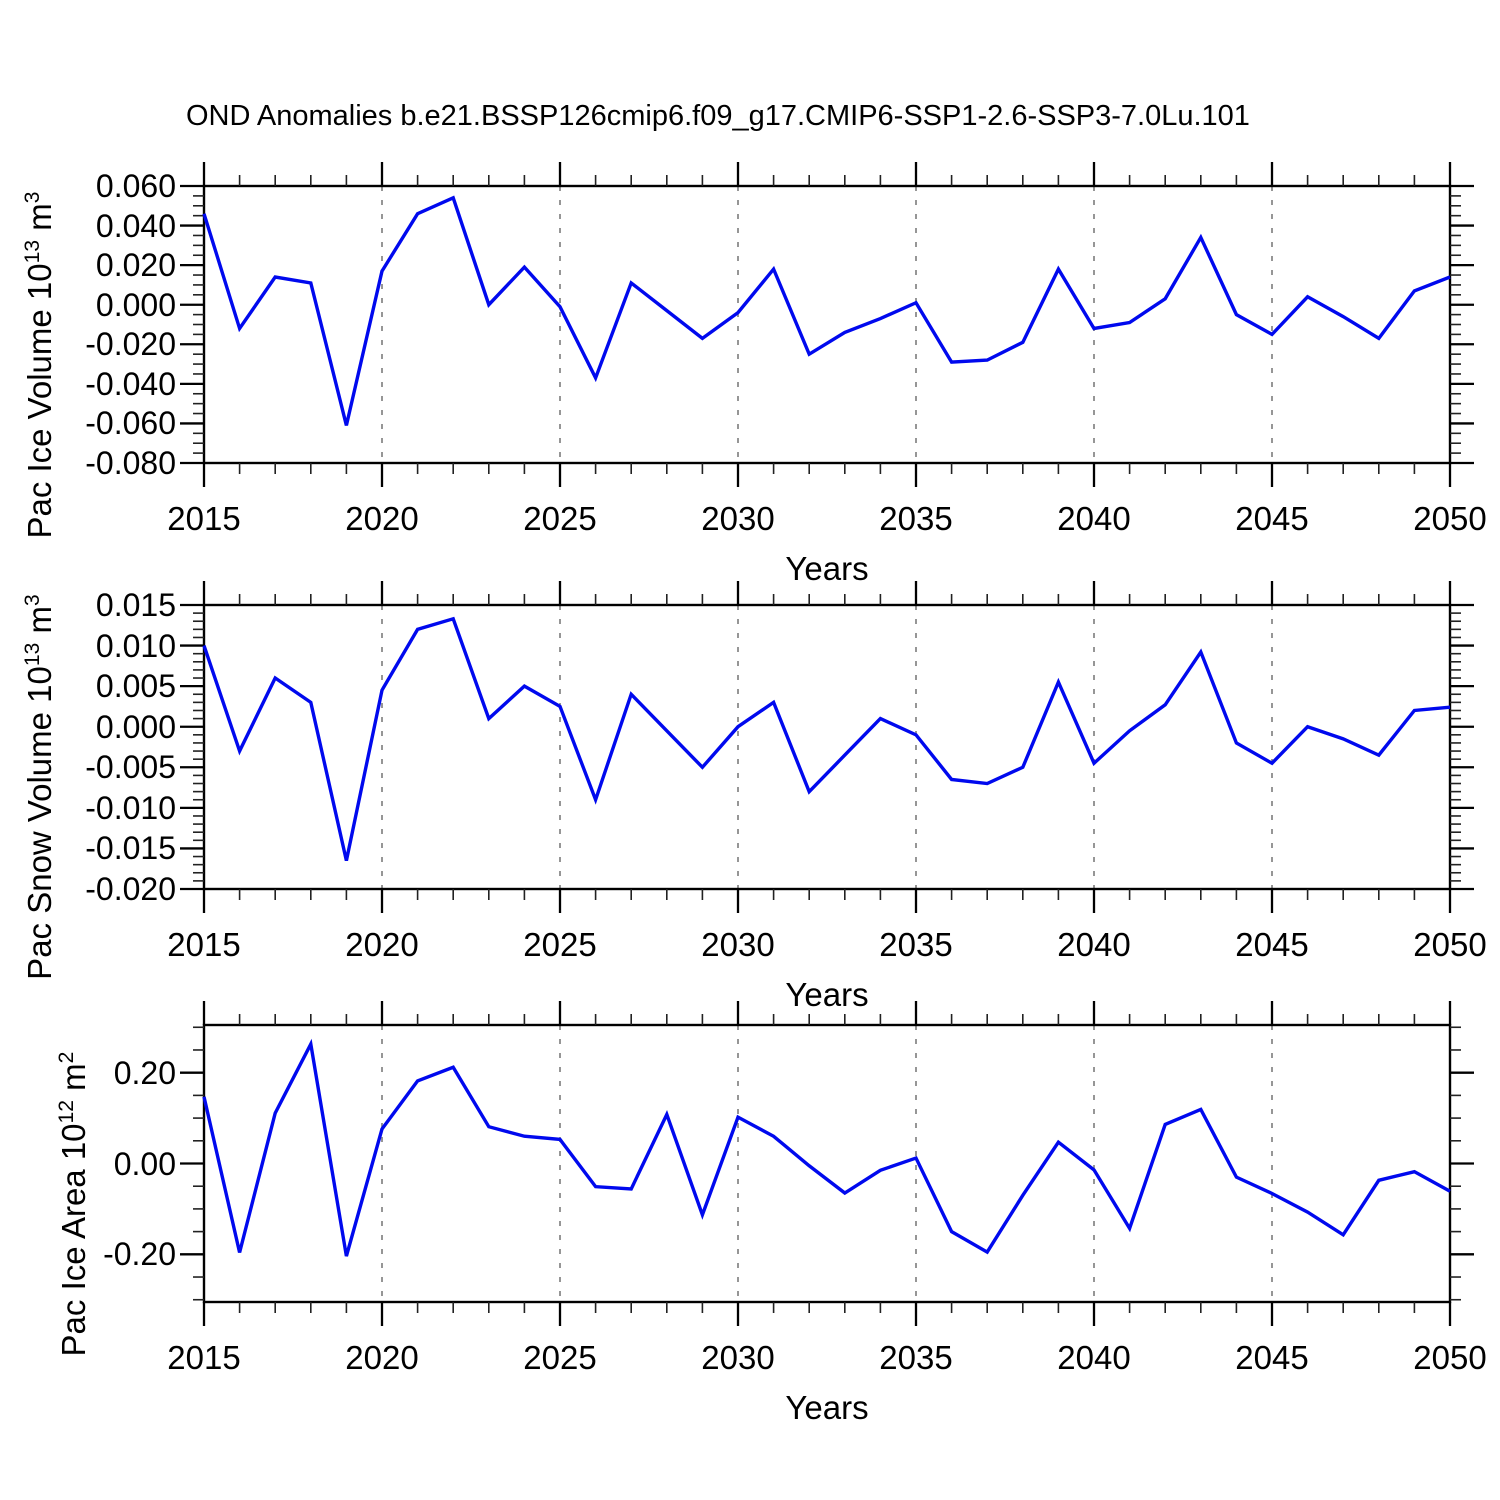 The image size is (1500, 1500). Describe the element at coordinates (130, 423) in the screenshot. I see `y-tick-label: -0.060` at that location.